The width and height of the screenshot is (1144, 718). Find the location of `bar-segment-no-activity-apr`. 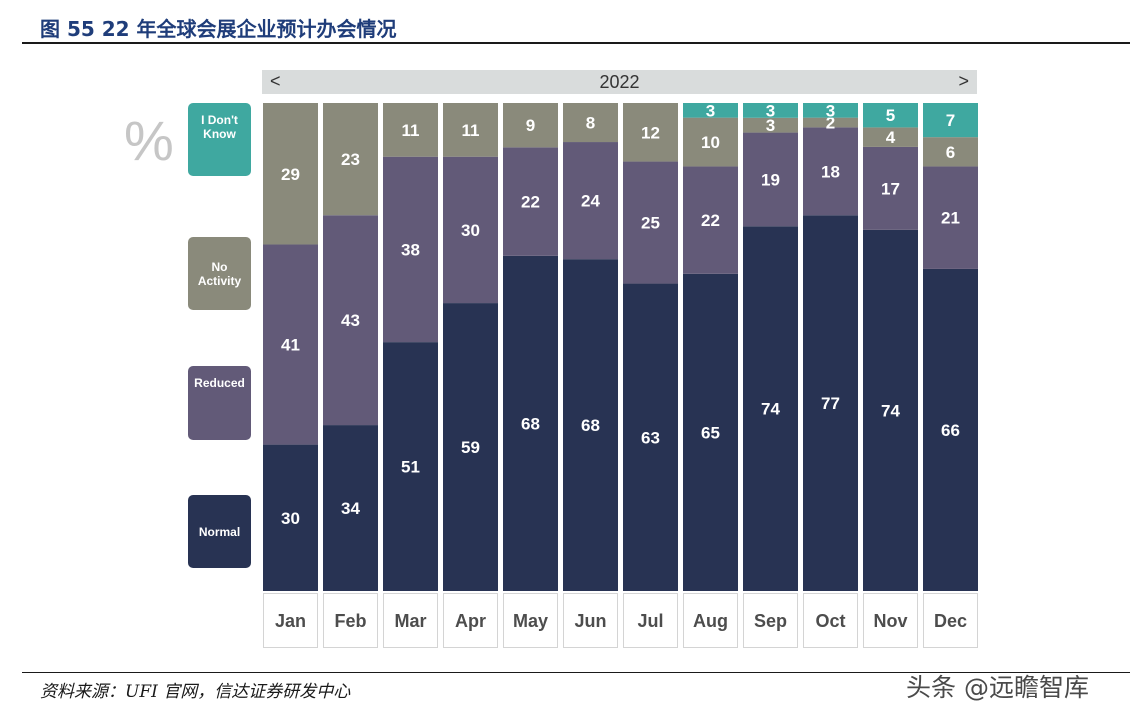

bar-segment-no-activity-apr is located at coordinates (470, 130).